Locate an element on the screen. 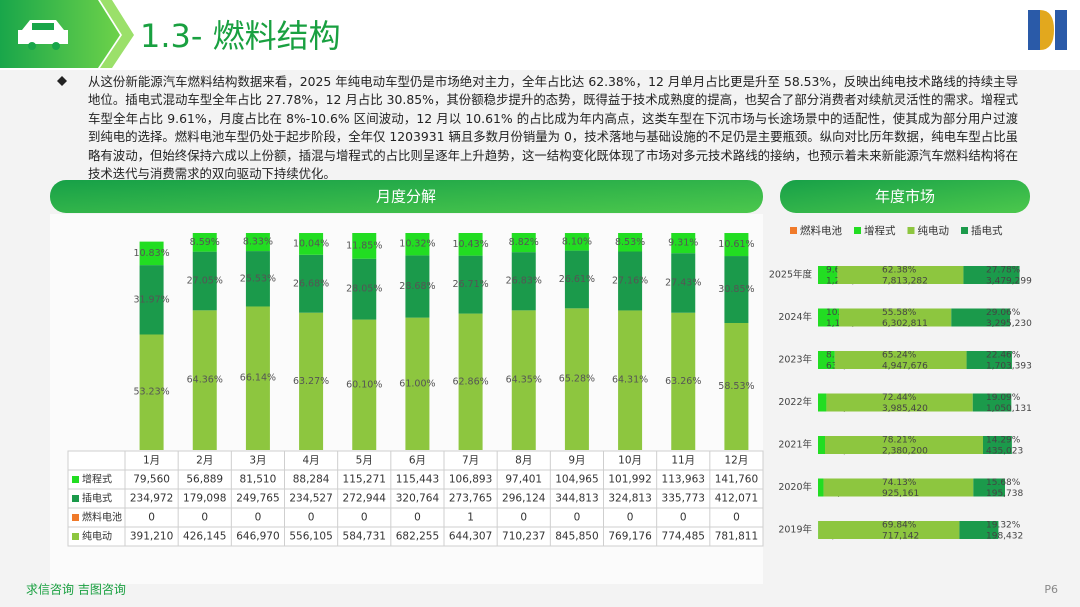 The width and height of the screenshot is (1080, 607). bar-count-label: 1,050,131 is located at coordinates (1009, 409).